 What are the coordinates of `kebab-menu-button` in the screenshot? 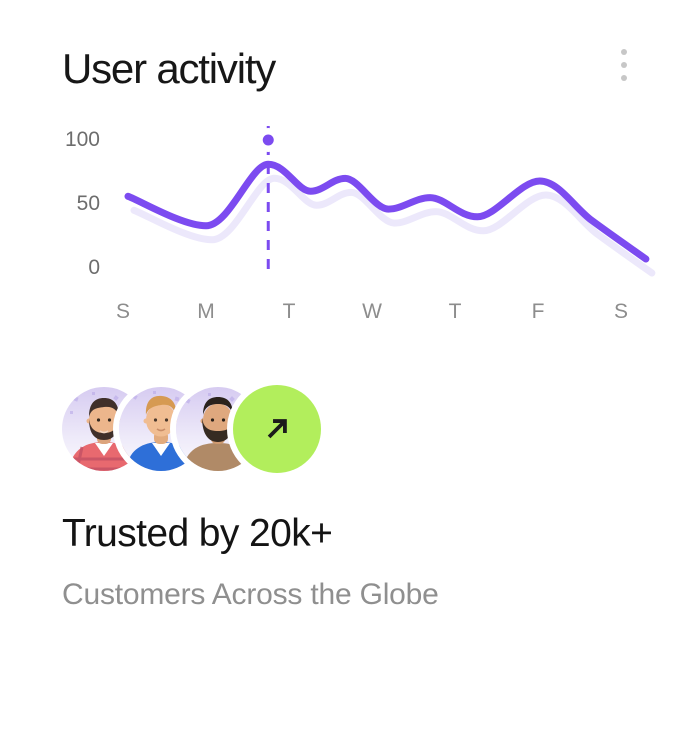 It's located at (624, 65).